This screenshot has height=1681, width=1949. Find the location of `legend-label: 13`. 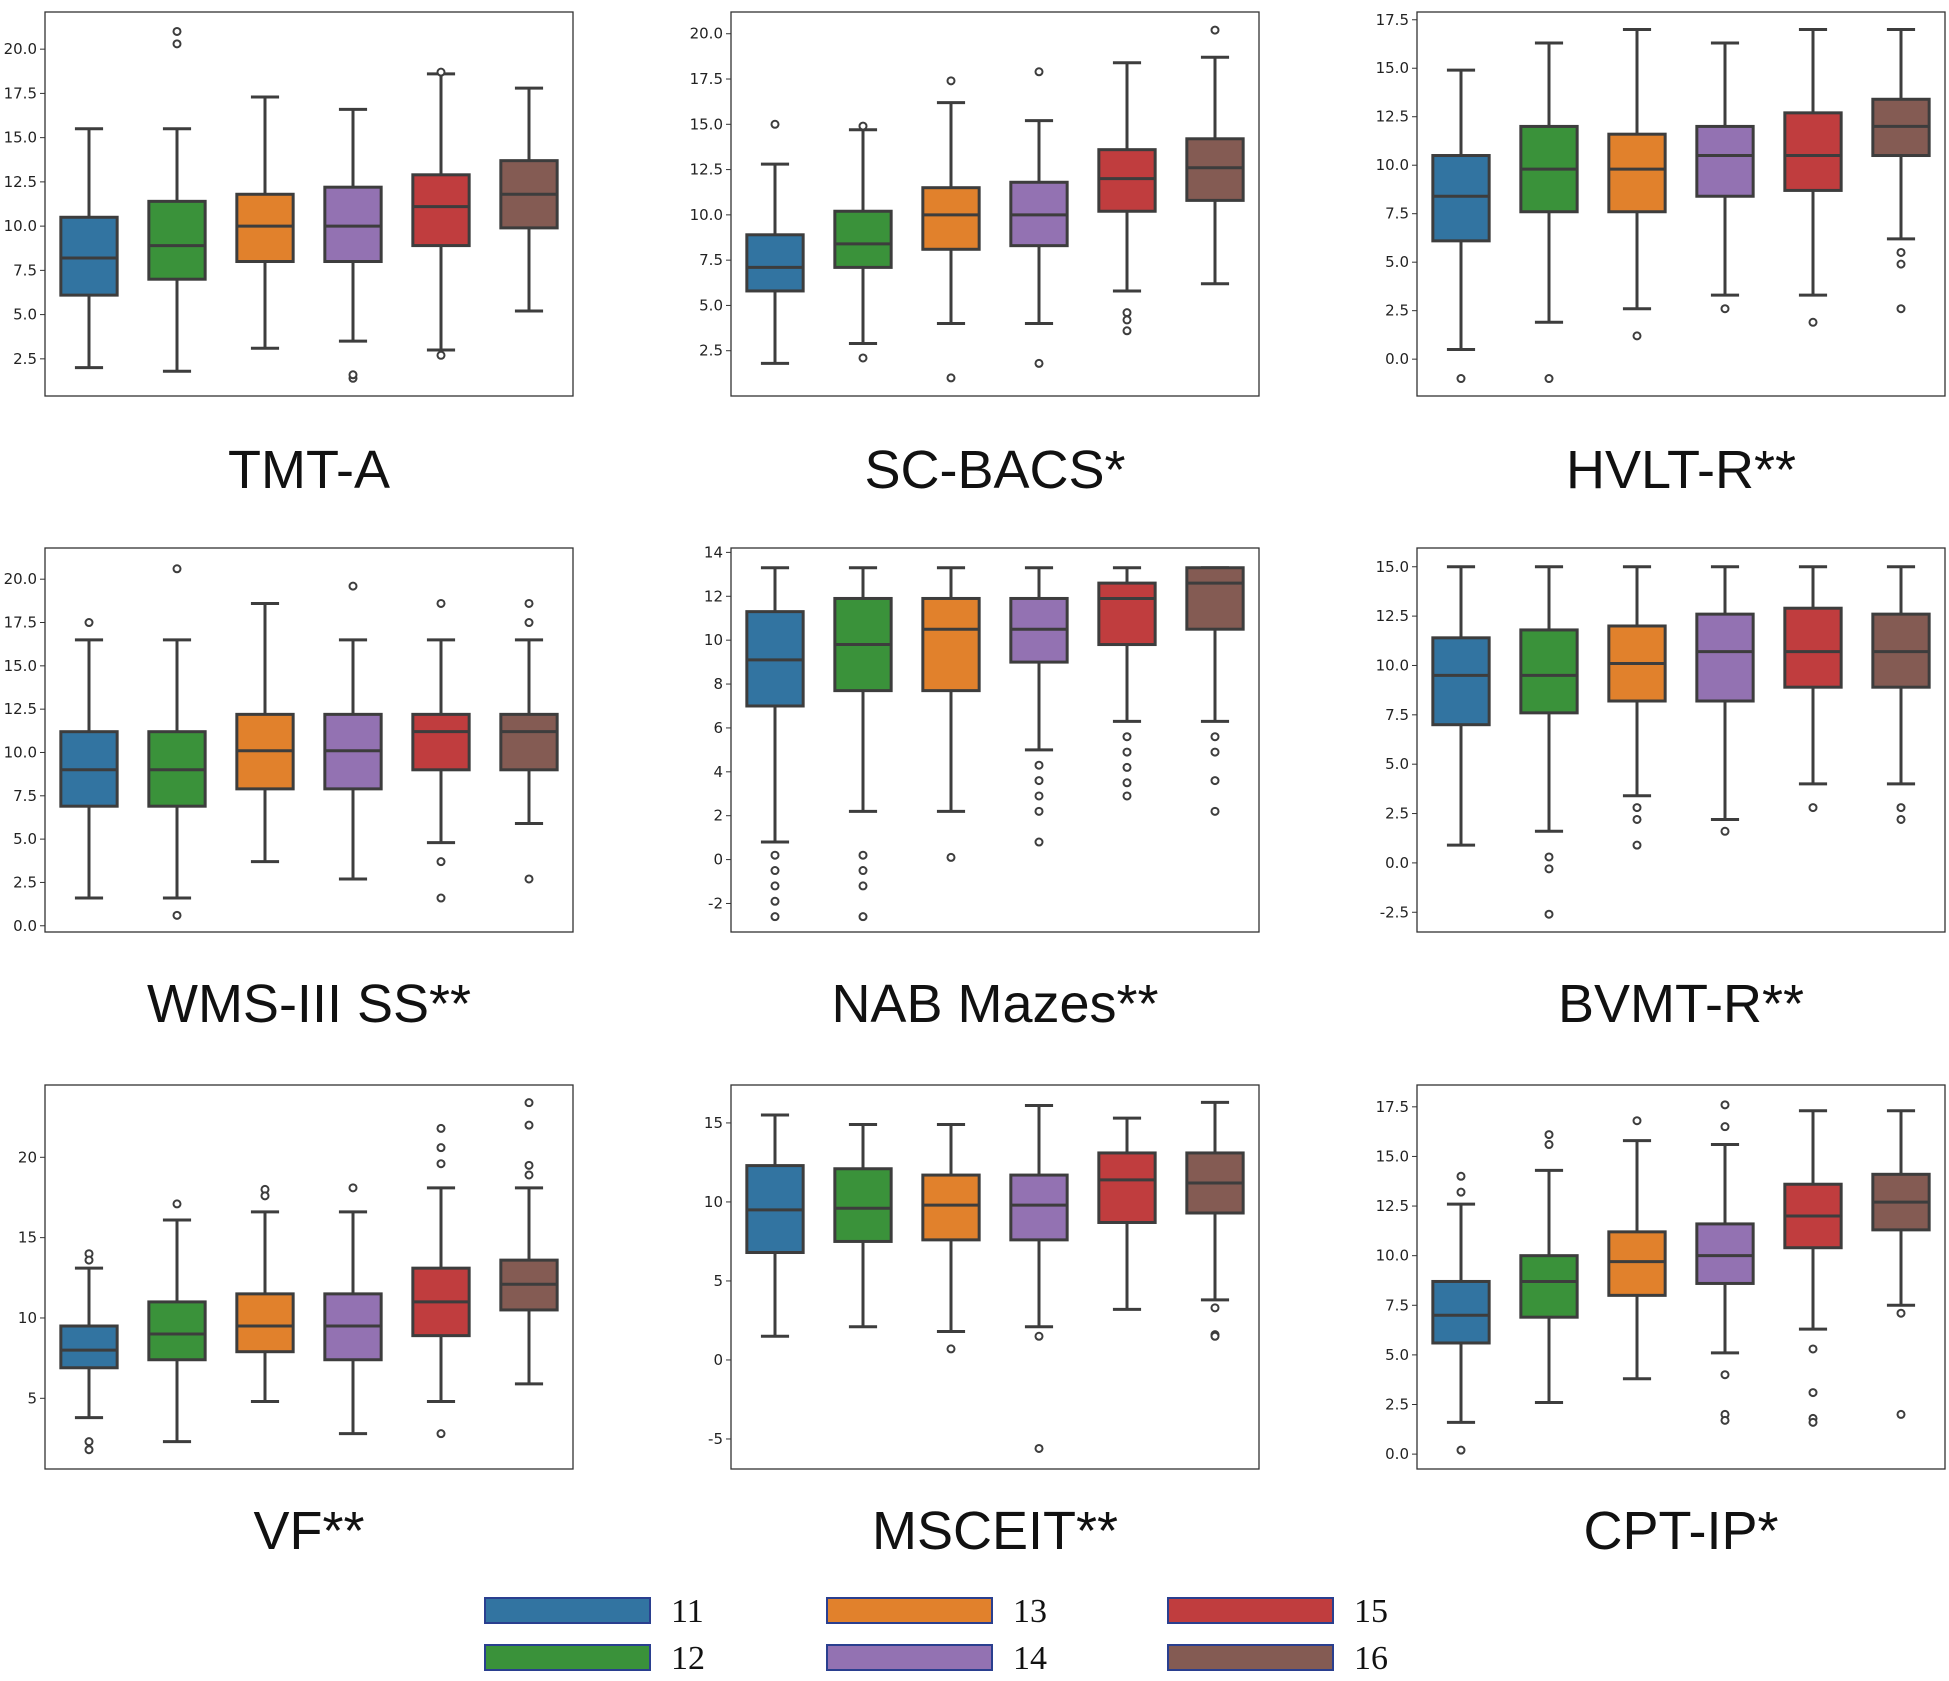

legend-label: 13 is located at coordinates (1030, 1611).